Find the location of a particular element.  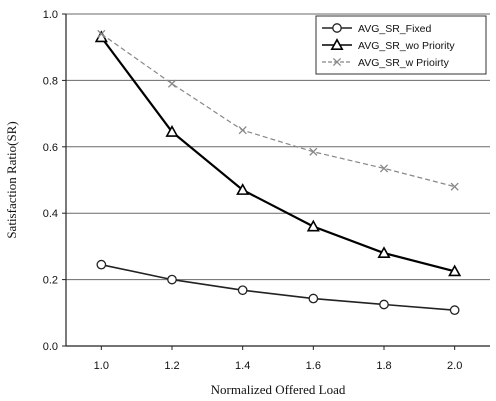

x-axis-title: Normalized Offered Load is located at coordinates (278, 389).